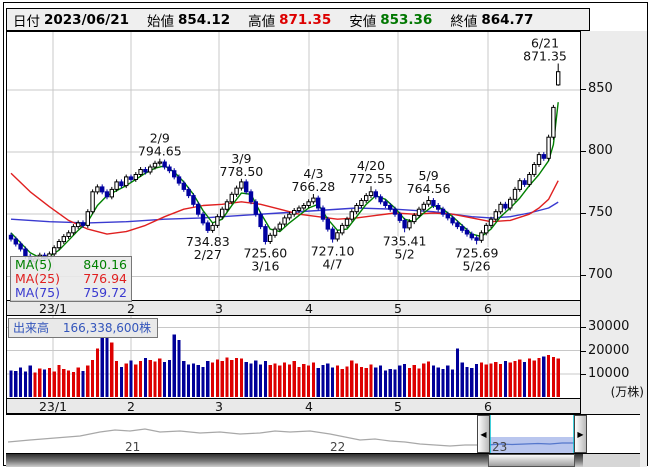  Describe the element at coordinates (294, 460) in the screenshot. I see `horizontal-scrollbar-track` at that location.